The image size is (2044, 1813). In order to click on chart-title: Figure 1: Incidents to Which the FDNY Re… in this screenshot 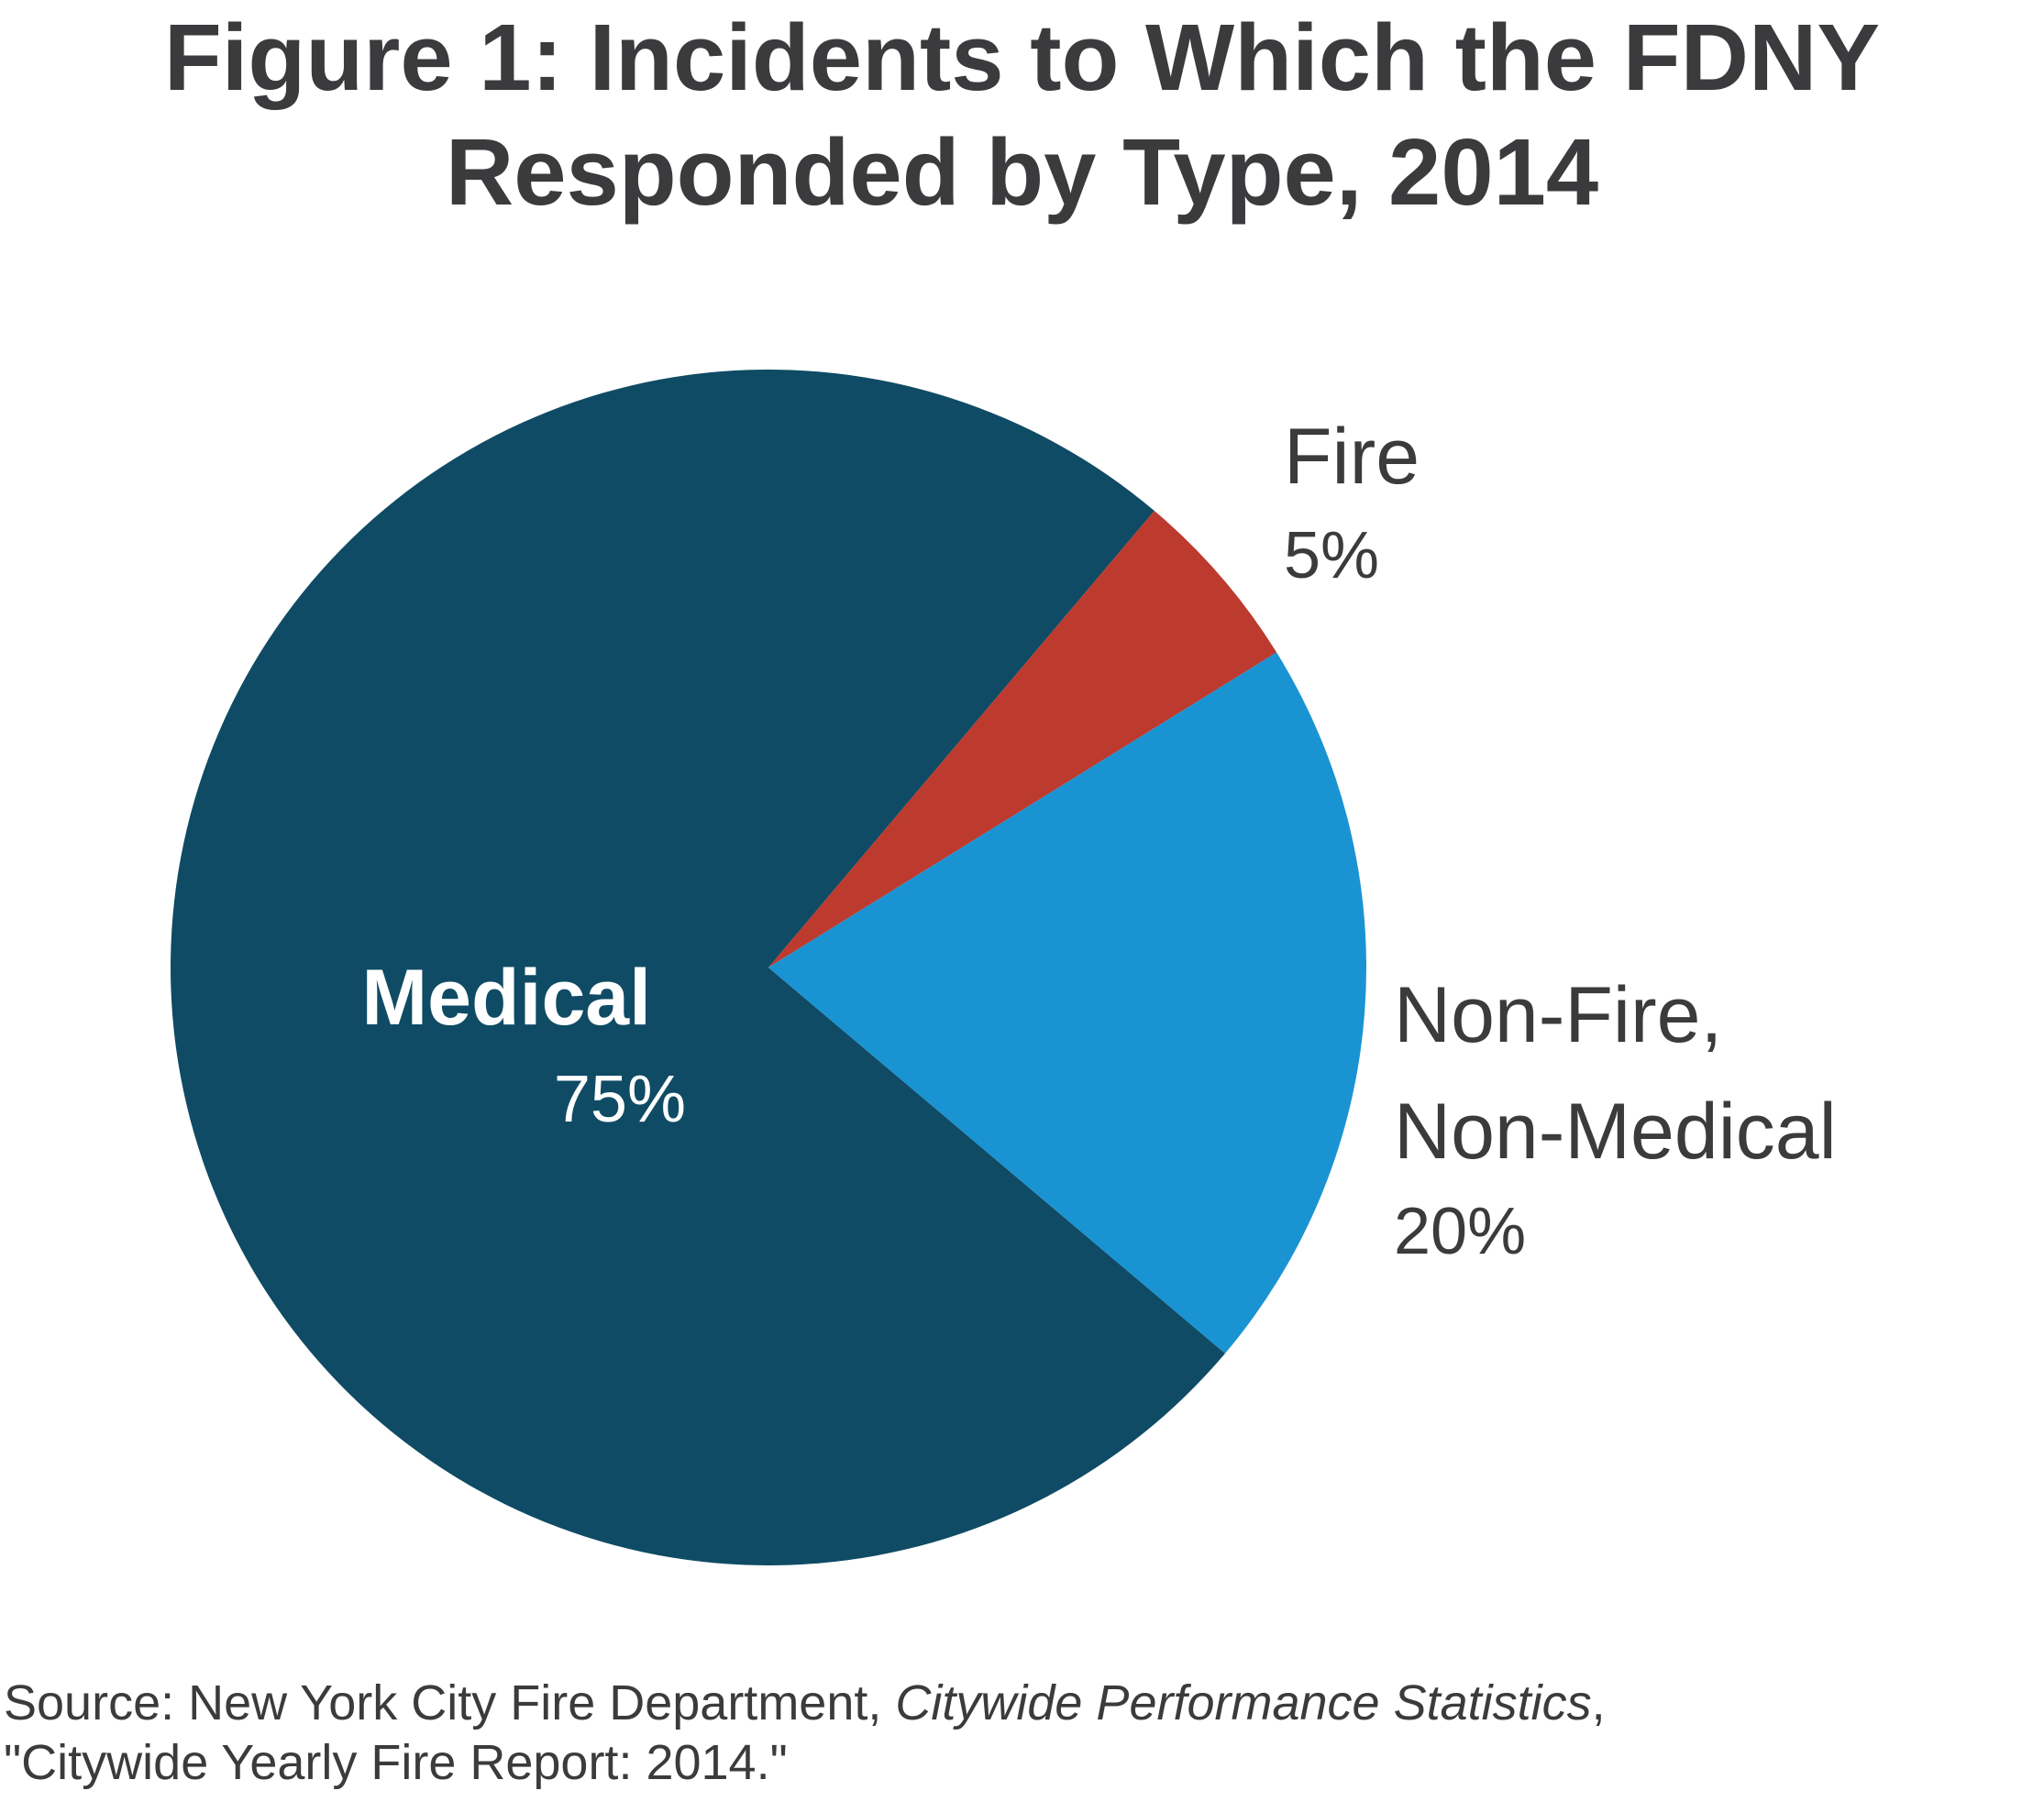, I will do `click(1022, 114)`.